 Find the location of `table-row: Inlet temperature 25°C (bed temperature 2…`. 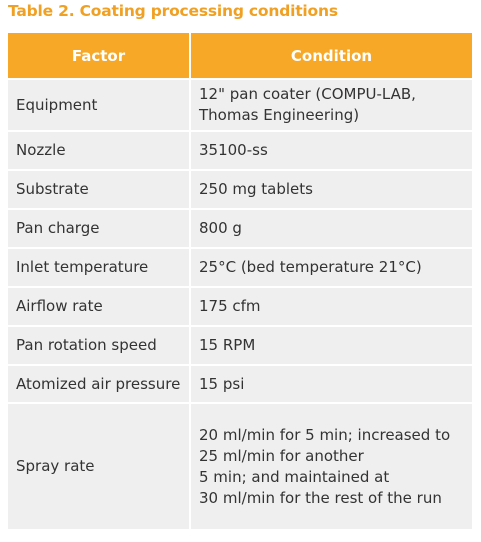

table-row: Inlet temperature 25°C (bed temperature 2… is located at coordinates (240, 267).